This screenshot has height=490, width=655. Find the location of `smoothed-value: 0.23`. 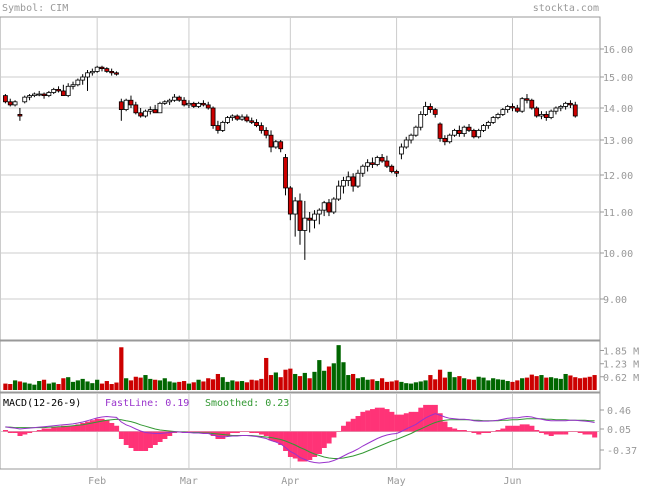

smoothed-value: 0.23 is located at coordinates (277, 403).